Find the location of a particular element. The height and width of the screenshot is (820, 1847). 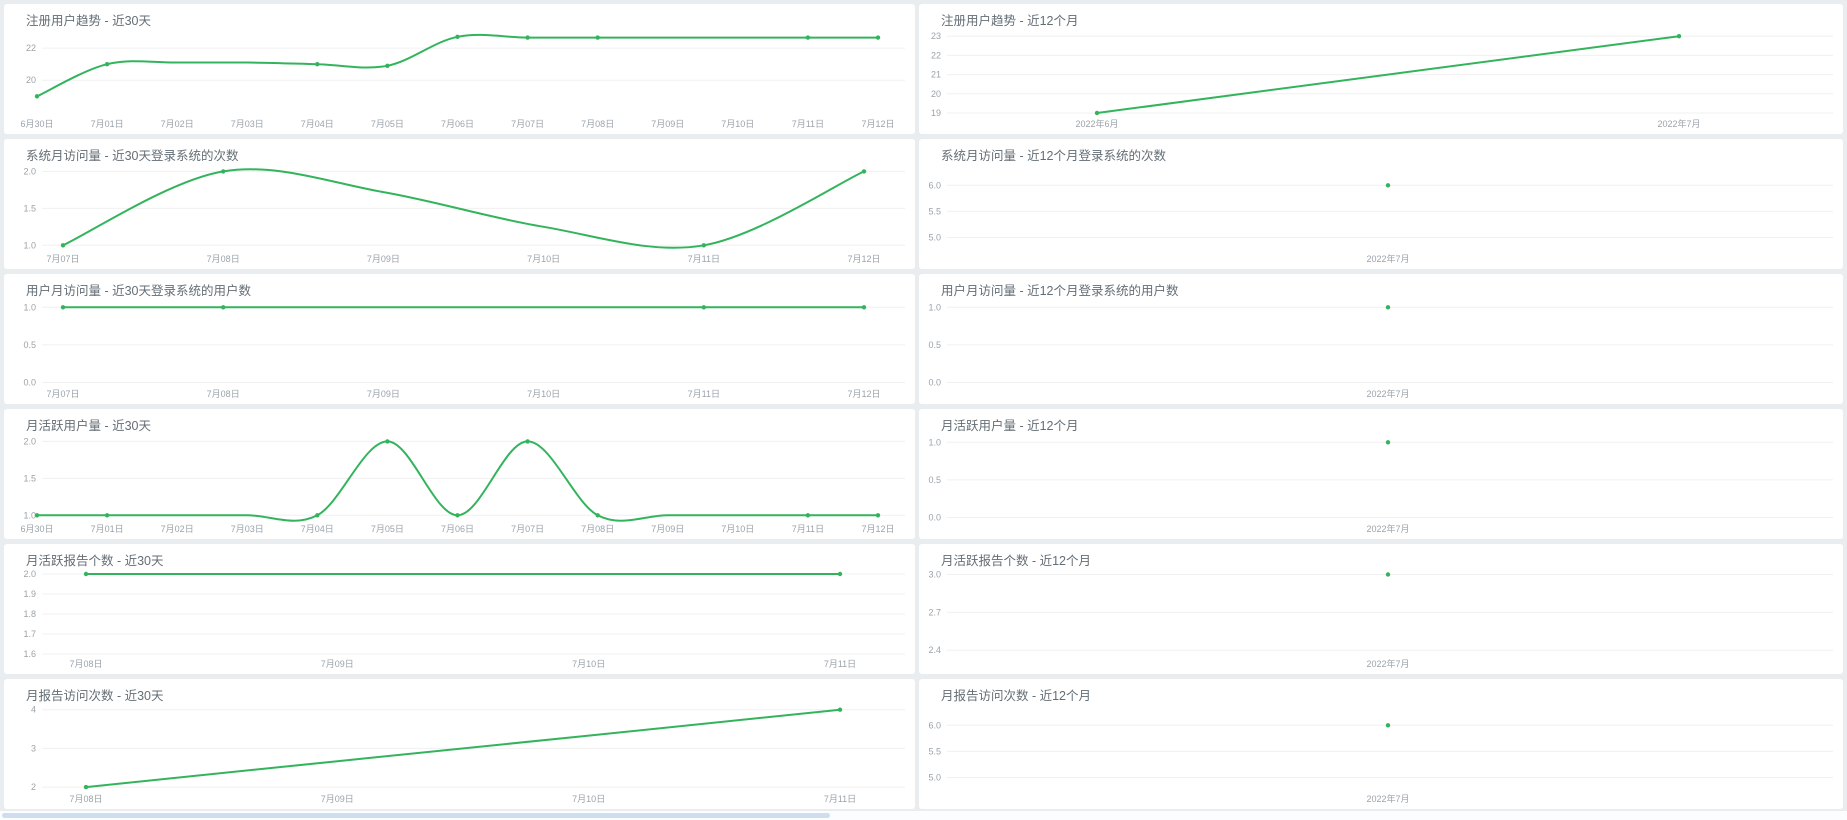

chart-panel-monthly-report-visits-30d: 月报告访问次数 - 近30天 4 3 2 7月08日 7月09日 7月10日 7月11日 is located at coordinates (459, 744).